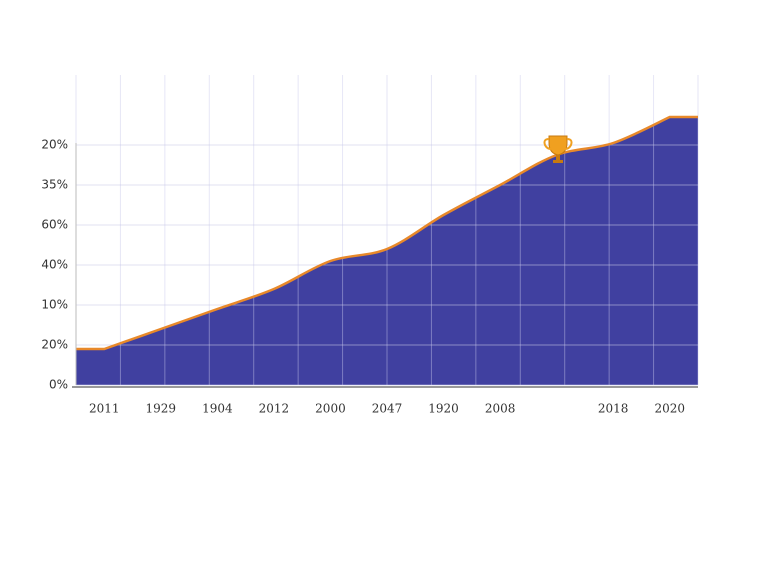 The width and height of the screenshot is (768, 576). What do you see at coordinates (58, 385) in the screenshot?
I see `y-tick-label: 0%` at bounding box center [58, 385].